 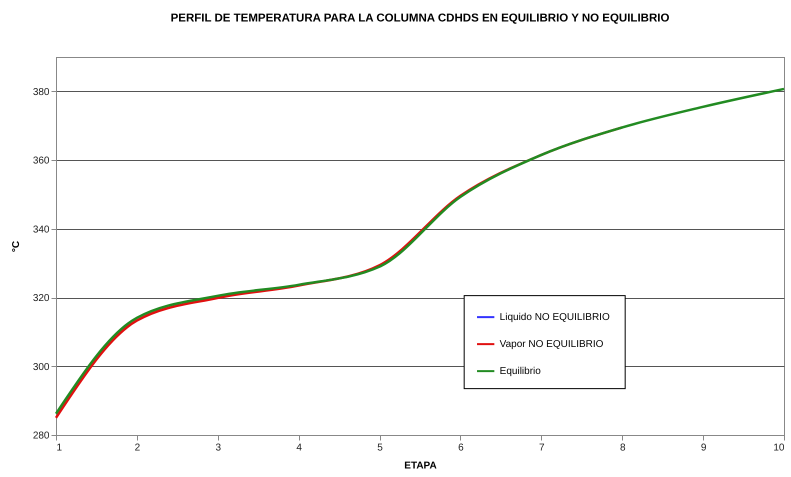 What do you see at coordinates (41, 436) in the screenshot?
I see `y-tick-label: 280` at bounding box center [41, 436].